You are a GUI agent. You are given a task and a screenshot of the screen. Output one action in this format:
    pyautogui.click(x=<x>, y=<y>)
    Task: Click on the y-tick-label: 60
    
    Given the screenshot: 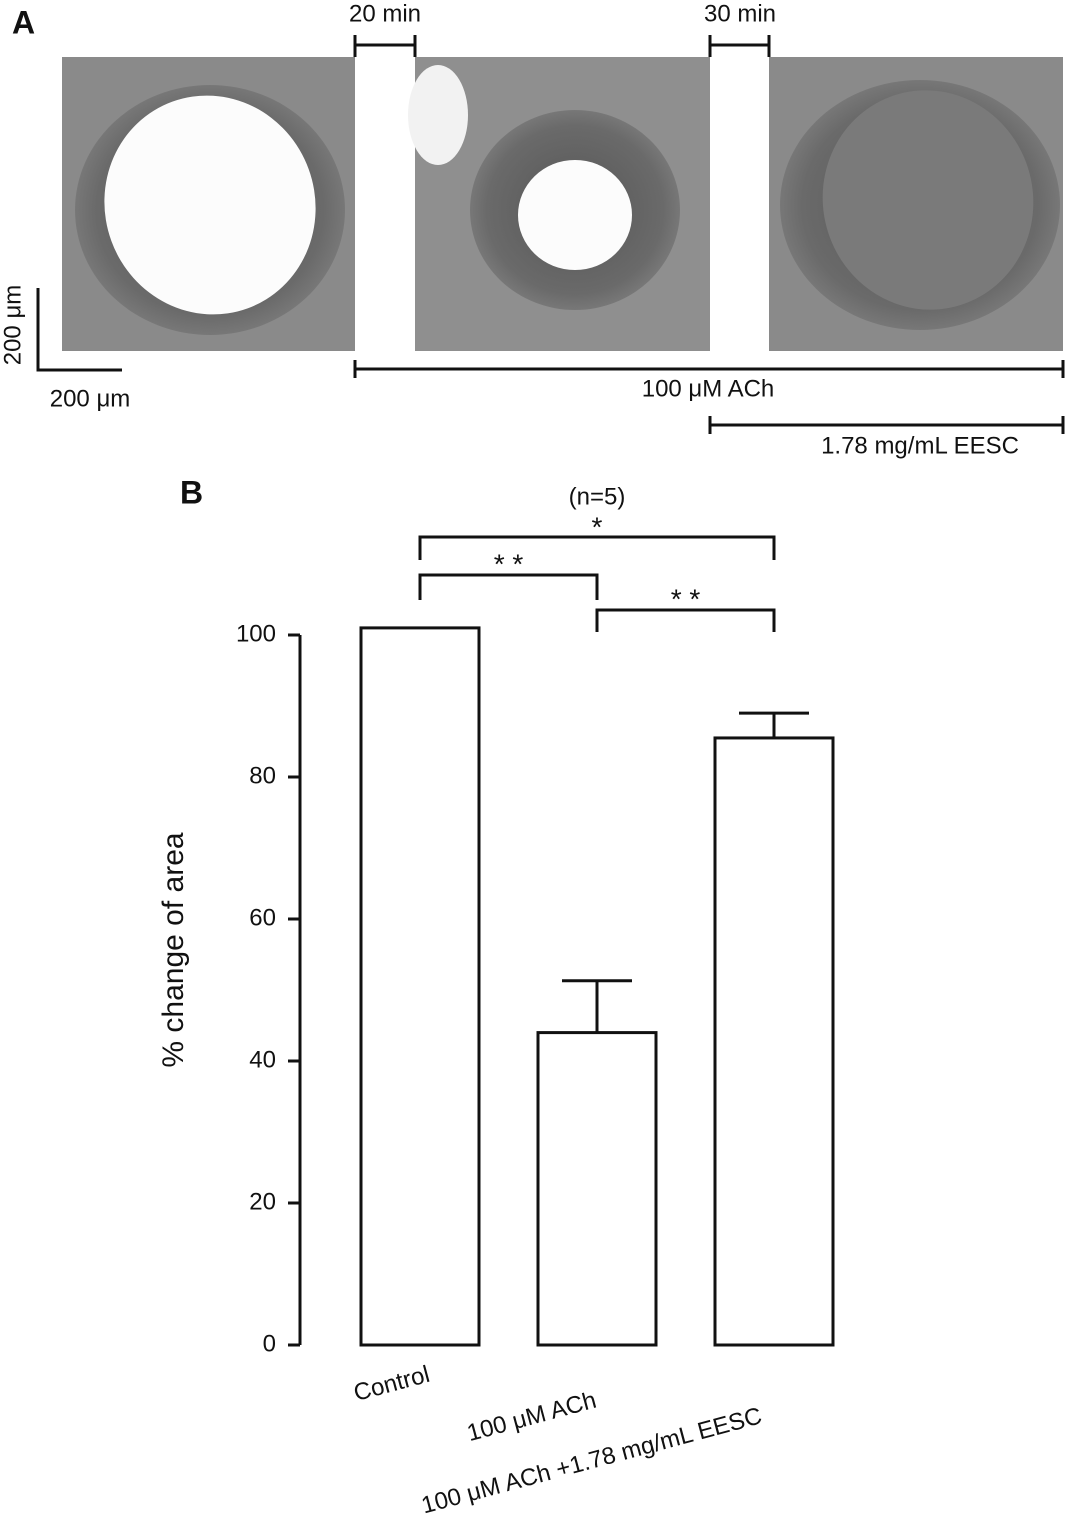 What is the action you would take?
    pyautogui.click(x=262, y=917)
    